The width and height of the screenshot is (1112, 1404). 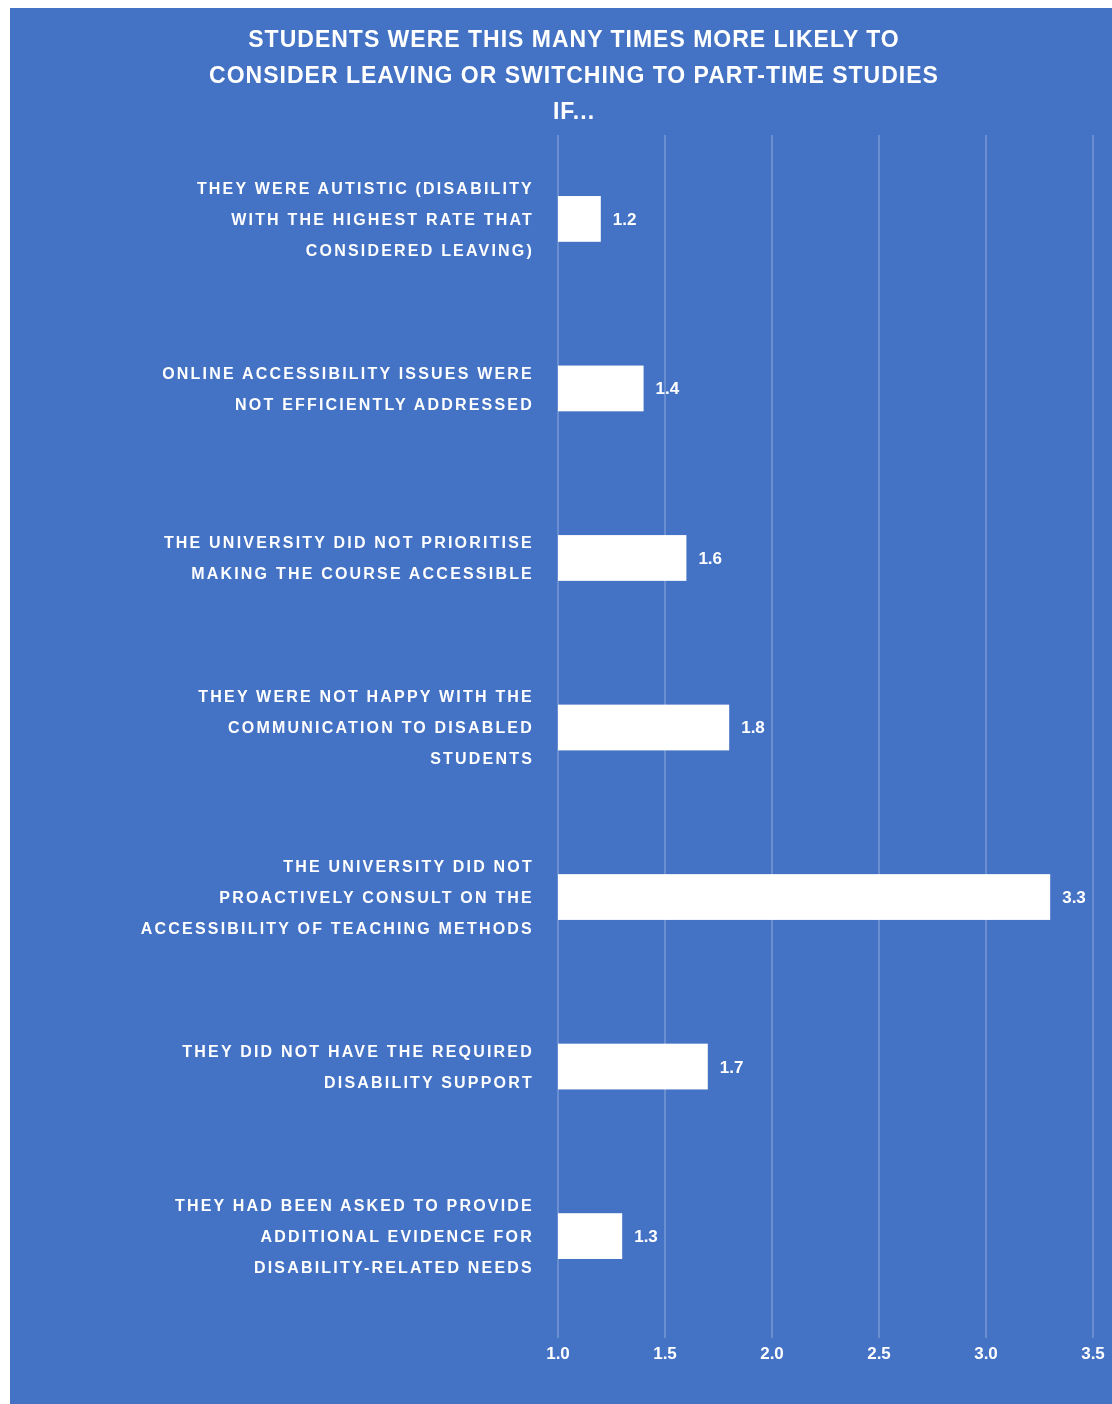 I want to click on y-tick-label: THE UNIVERSITY DID NOT PROACTIVELY CONSULT ON THE ACCESSIBILITY OF TEACHING METHODS, so click(x=337, y=897).